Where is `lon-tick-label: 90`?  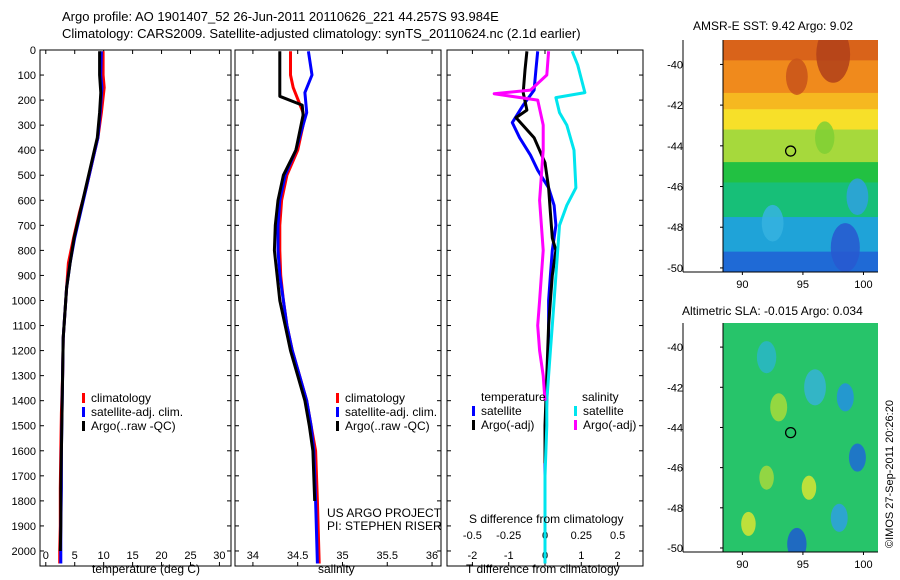 lon-tick-label: 90 is located at coordinates (742, 285).